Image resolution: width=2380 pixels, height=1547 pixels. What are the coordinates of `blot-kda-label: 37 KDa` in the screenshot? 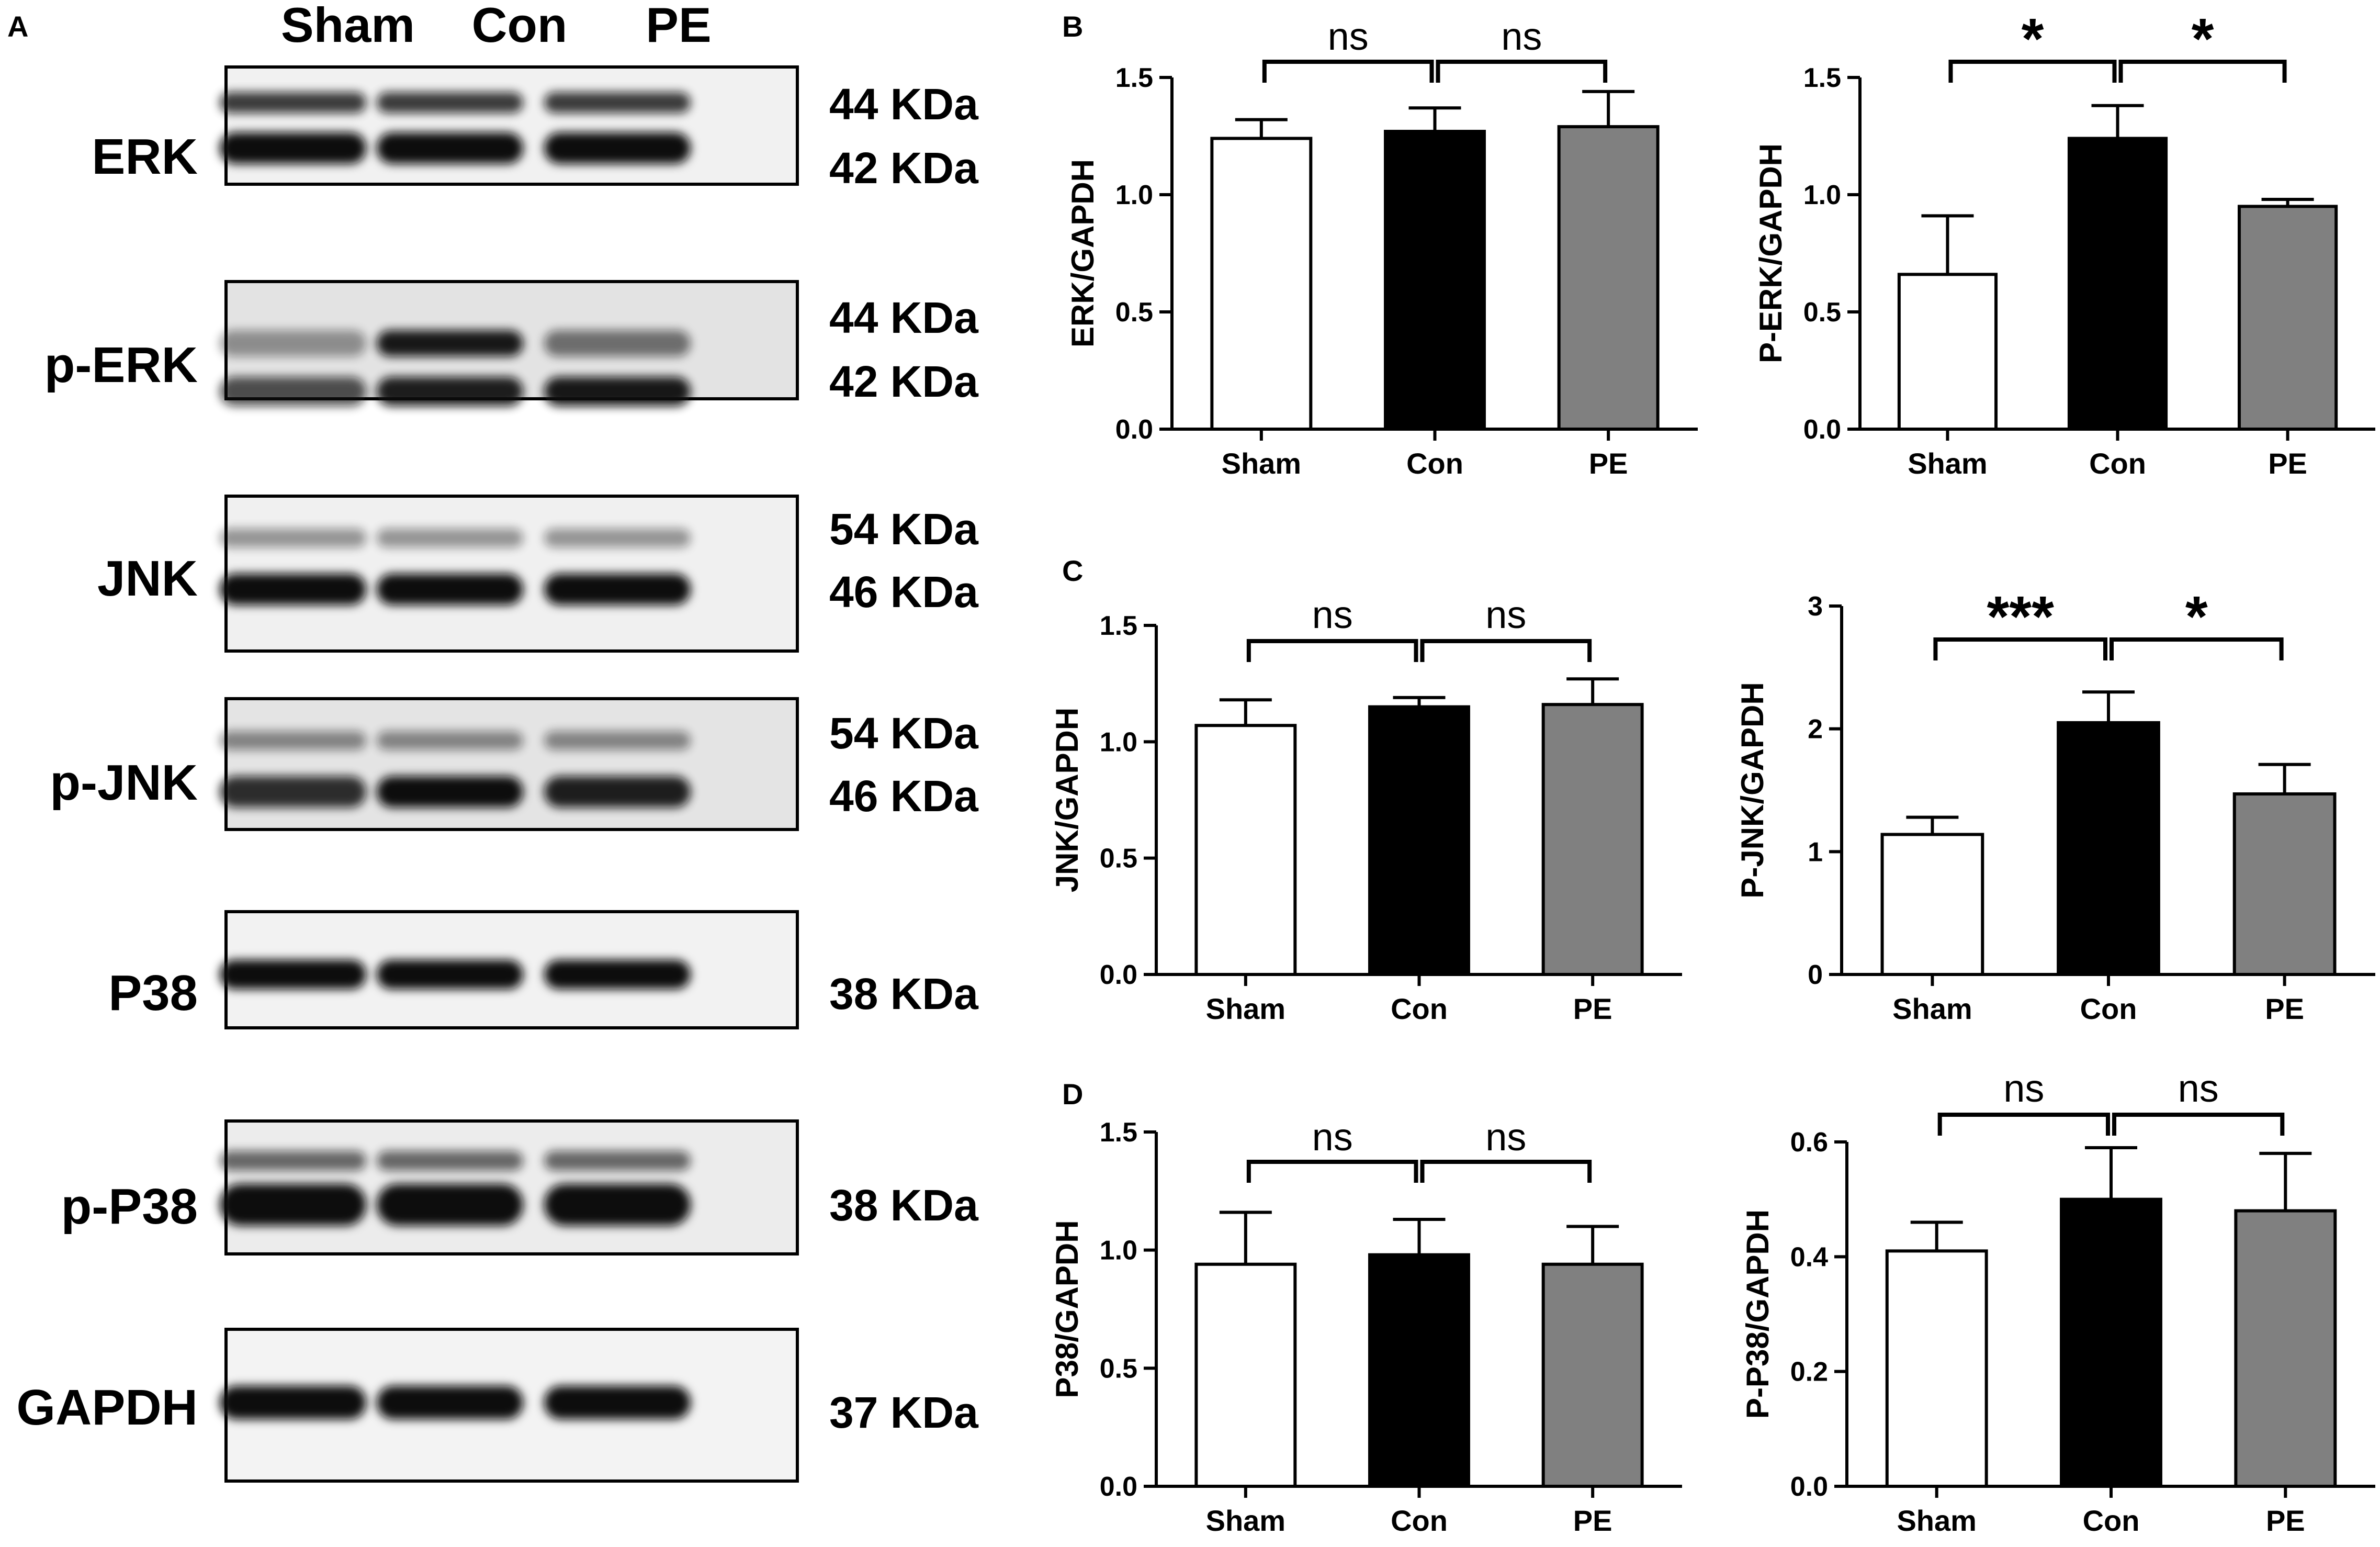 It's located at (904, 1412).